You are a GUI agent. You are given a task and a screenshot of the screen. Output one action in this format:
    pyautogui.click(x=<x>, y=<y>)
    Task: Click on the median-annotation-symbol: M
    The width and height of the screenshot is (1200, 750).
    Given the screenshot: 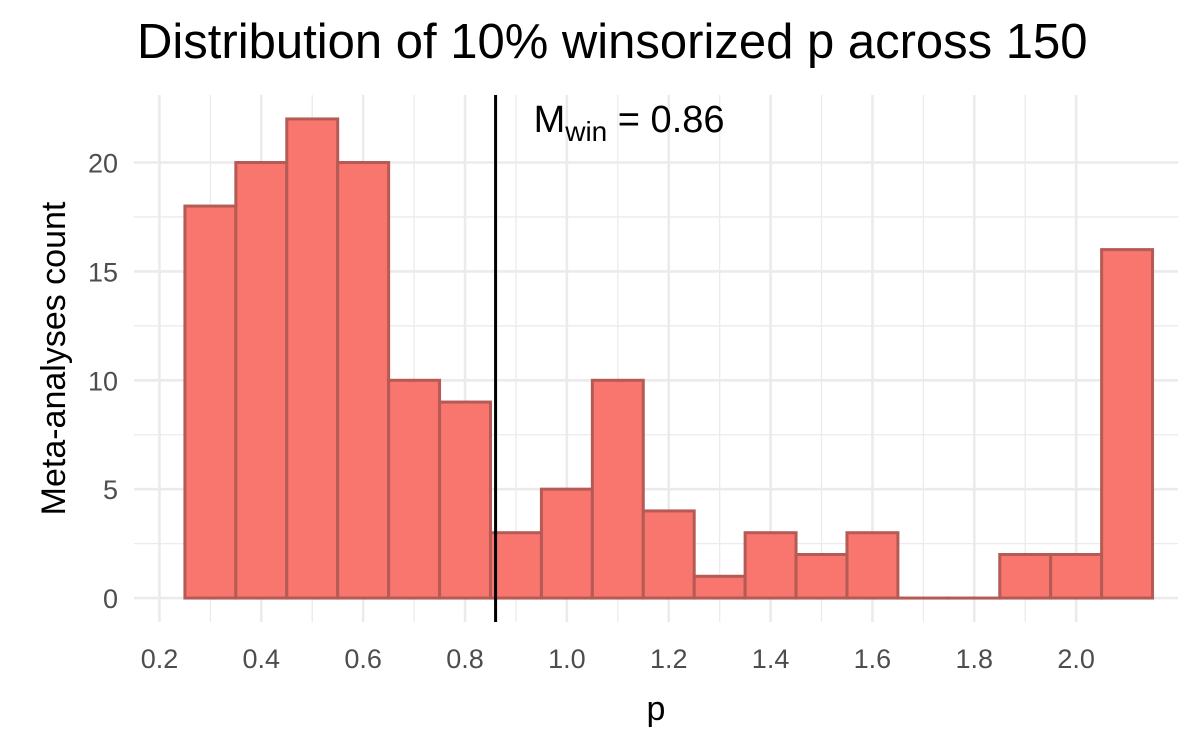 What is the action you would take?
    pyautogui.click(x=550, y=120)
    